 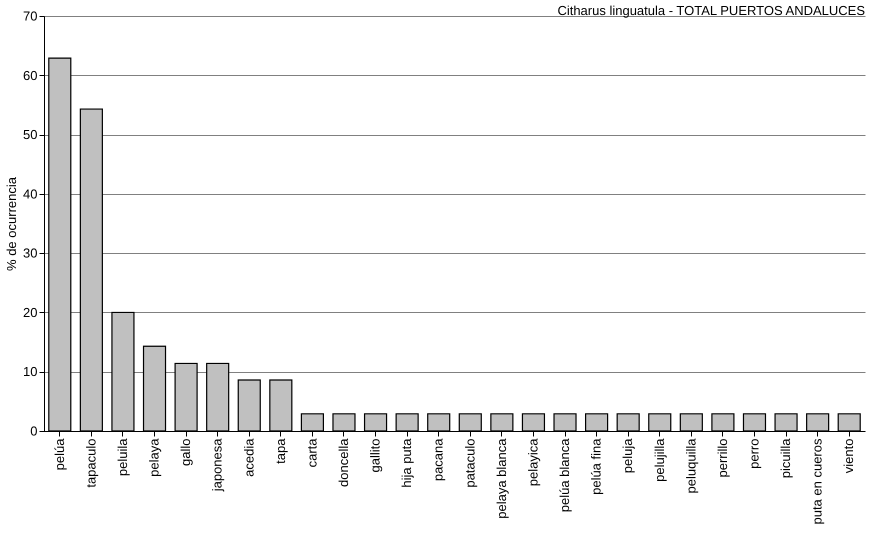 I want to click on y-tick-label: 40, so click(x=30, y=194).